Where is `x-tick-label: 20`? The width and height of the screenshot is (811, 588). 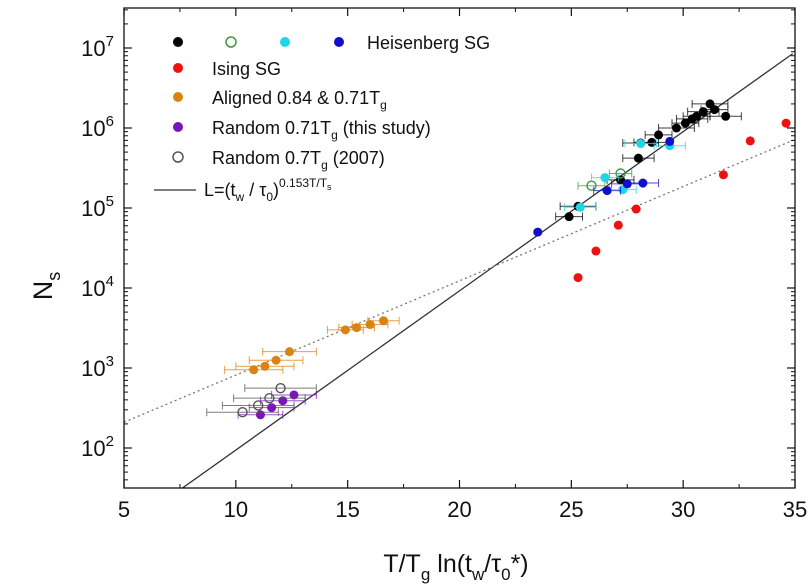
x-tick-label: 20 is located at coordinates (459, 509).